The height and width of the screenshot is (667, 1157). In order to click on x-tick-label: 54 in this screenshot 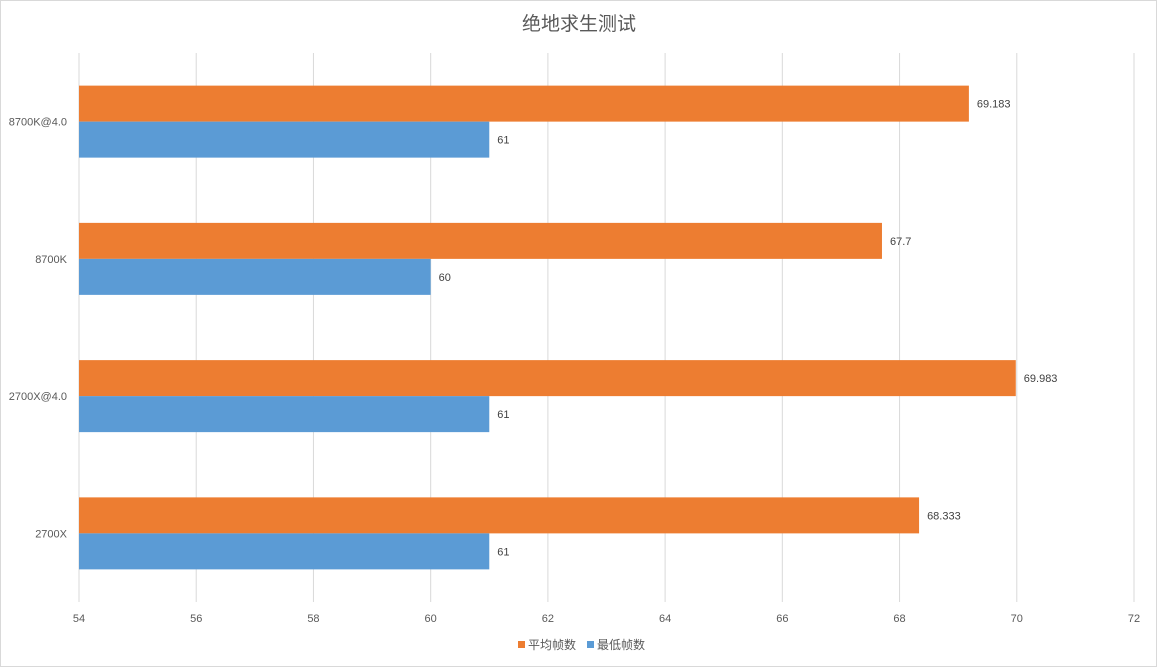, I will do `click(79, 619)`.